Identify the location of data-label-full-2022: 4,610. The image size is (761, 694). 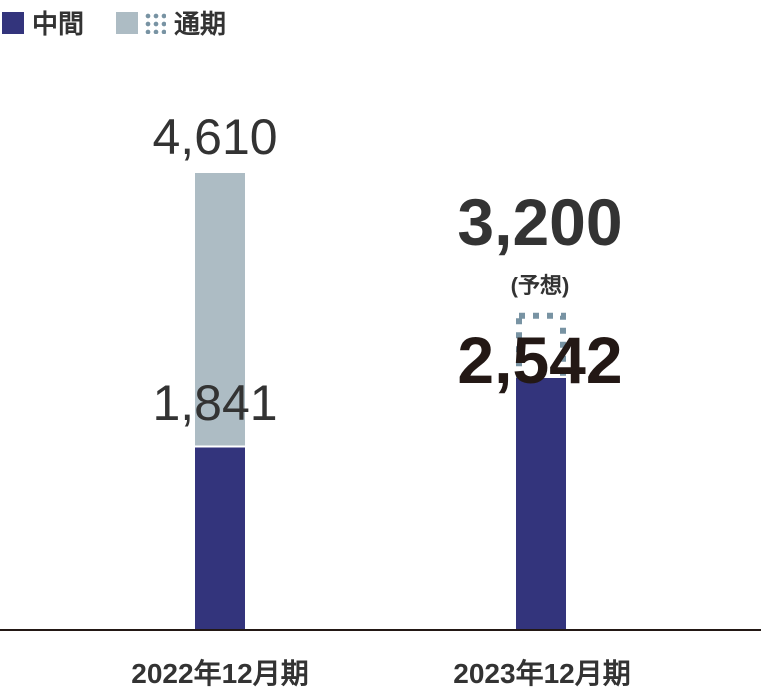
(215, 137).